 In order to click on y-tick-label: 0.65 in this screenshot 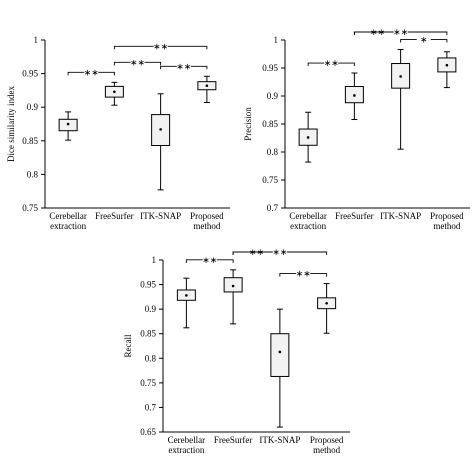, I will do `click(148, 432)`.